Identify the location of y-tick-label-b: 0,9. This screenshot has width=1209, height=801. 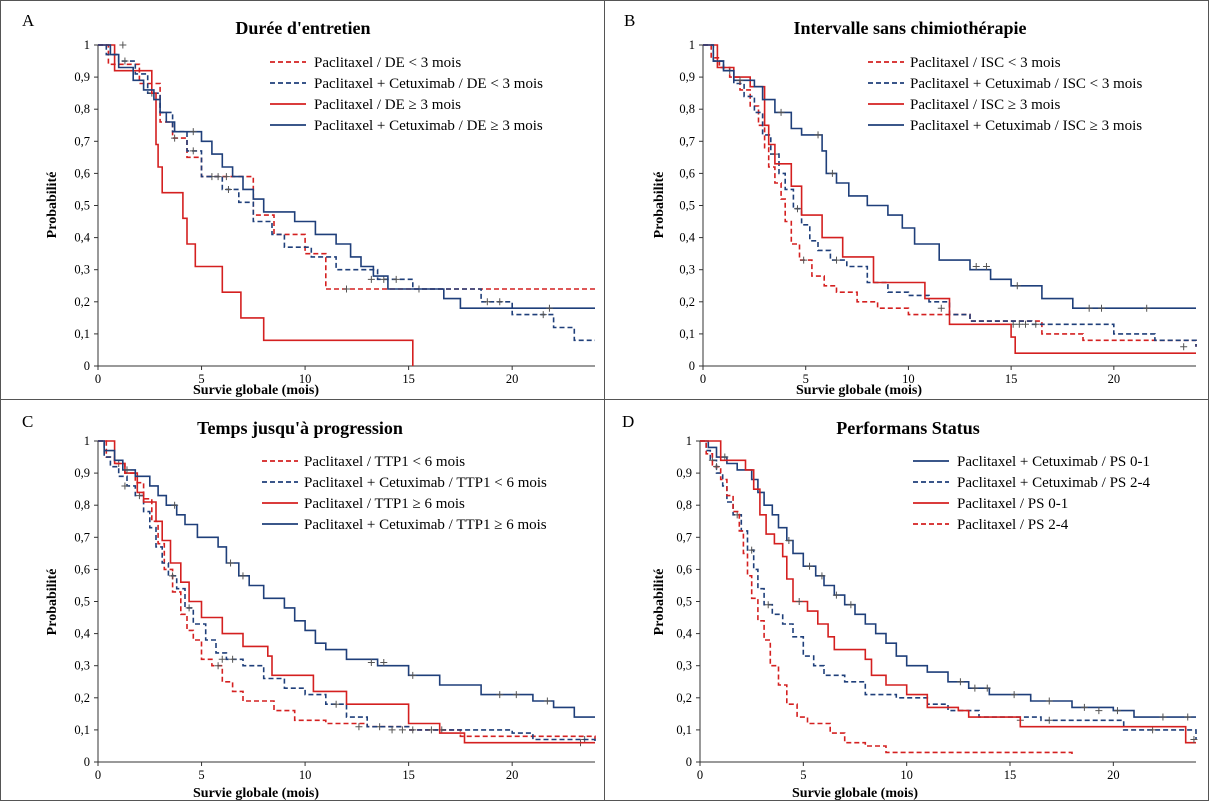
(687, 77).